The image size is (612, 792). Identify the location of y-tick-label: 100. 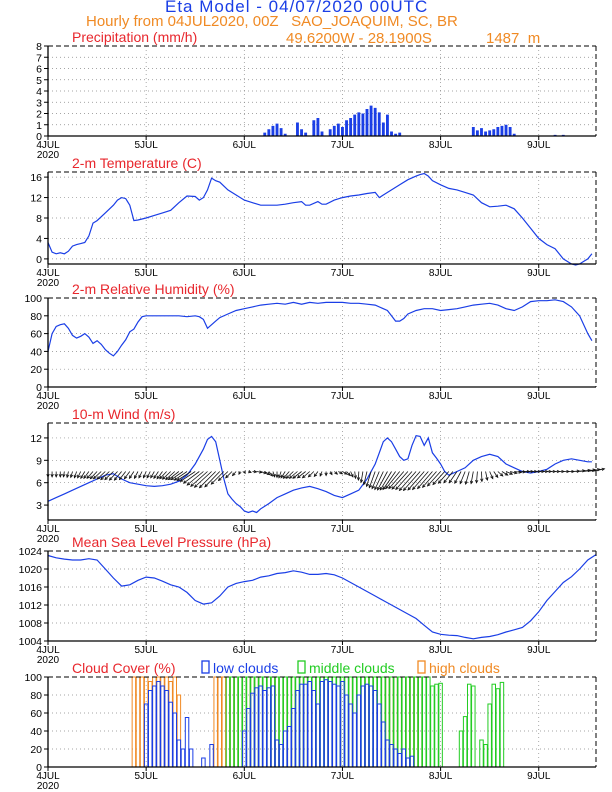
(33, 678).